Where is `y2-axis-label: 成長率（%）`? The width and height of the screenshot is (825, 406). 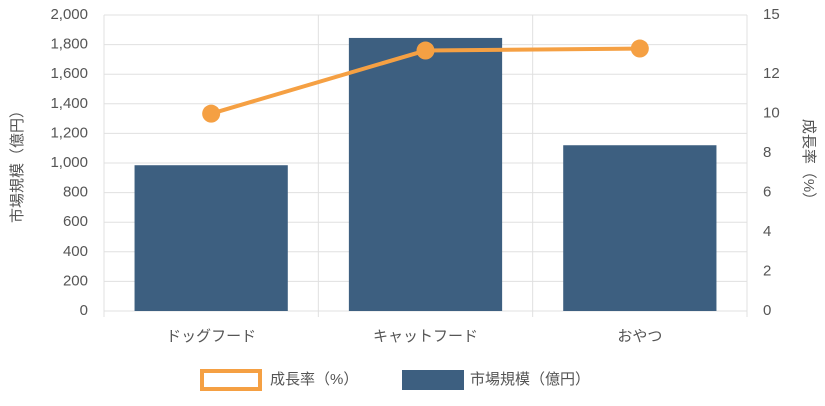 y2-axis-label: 成長率（%） is located at coordinates (808, 163).